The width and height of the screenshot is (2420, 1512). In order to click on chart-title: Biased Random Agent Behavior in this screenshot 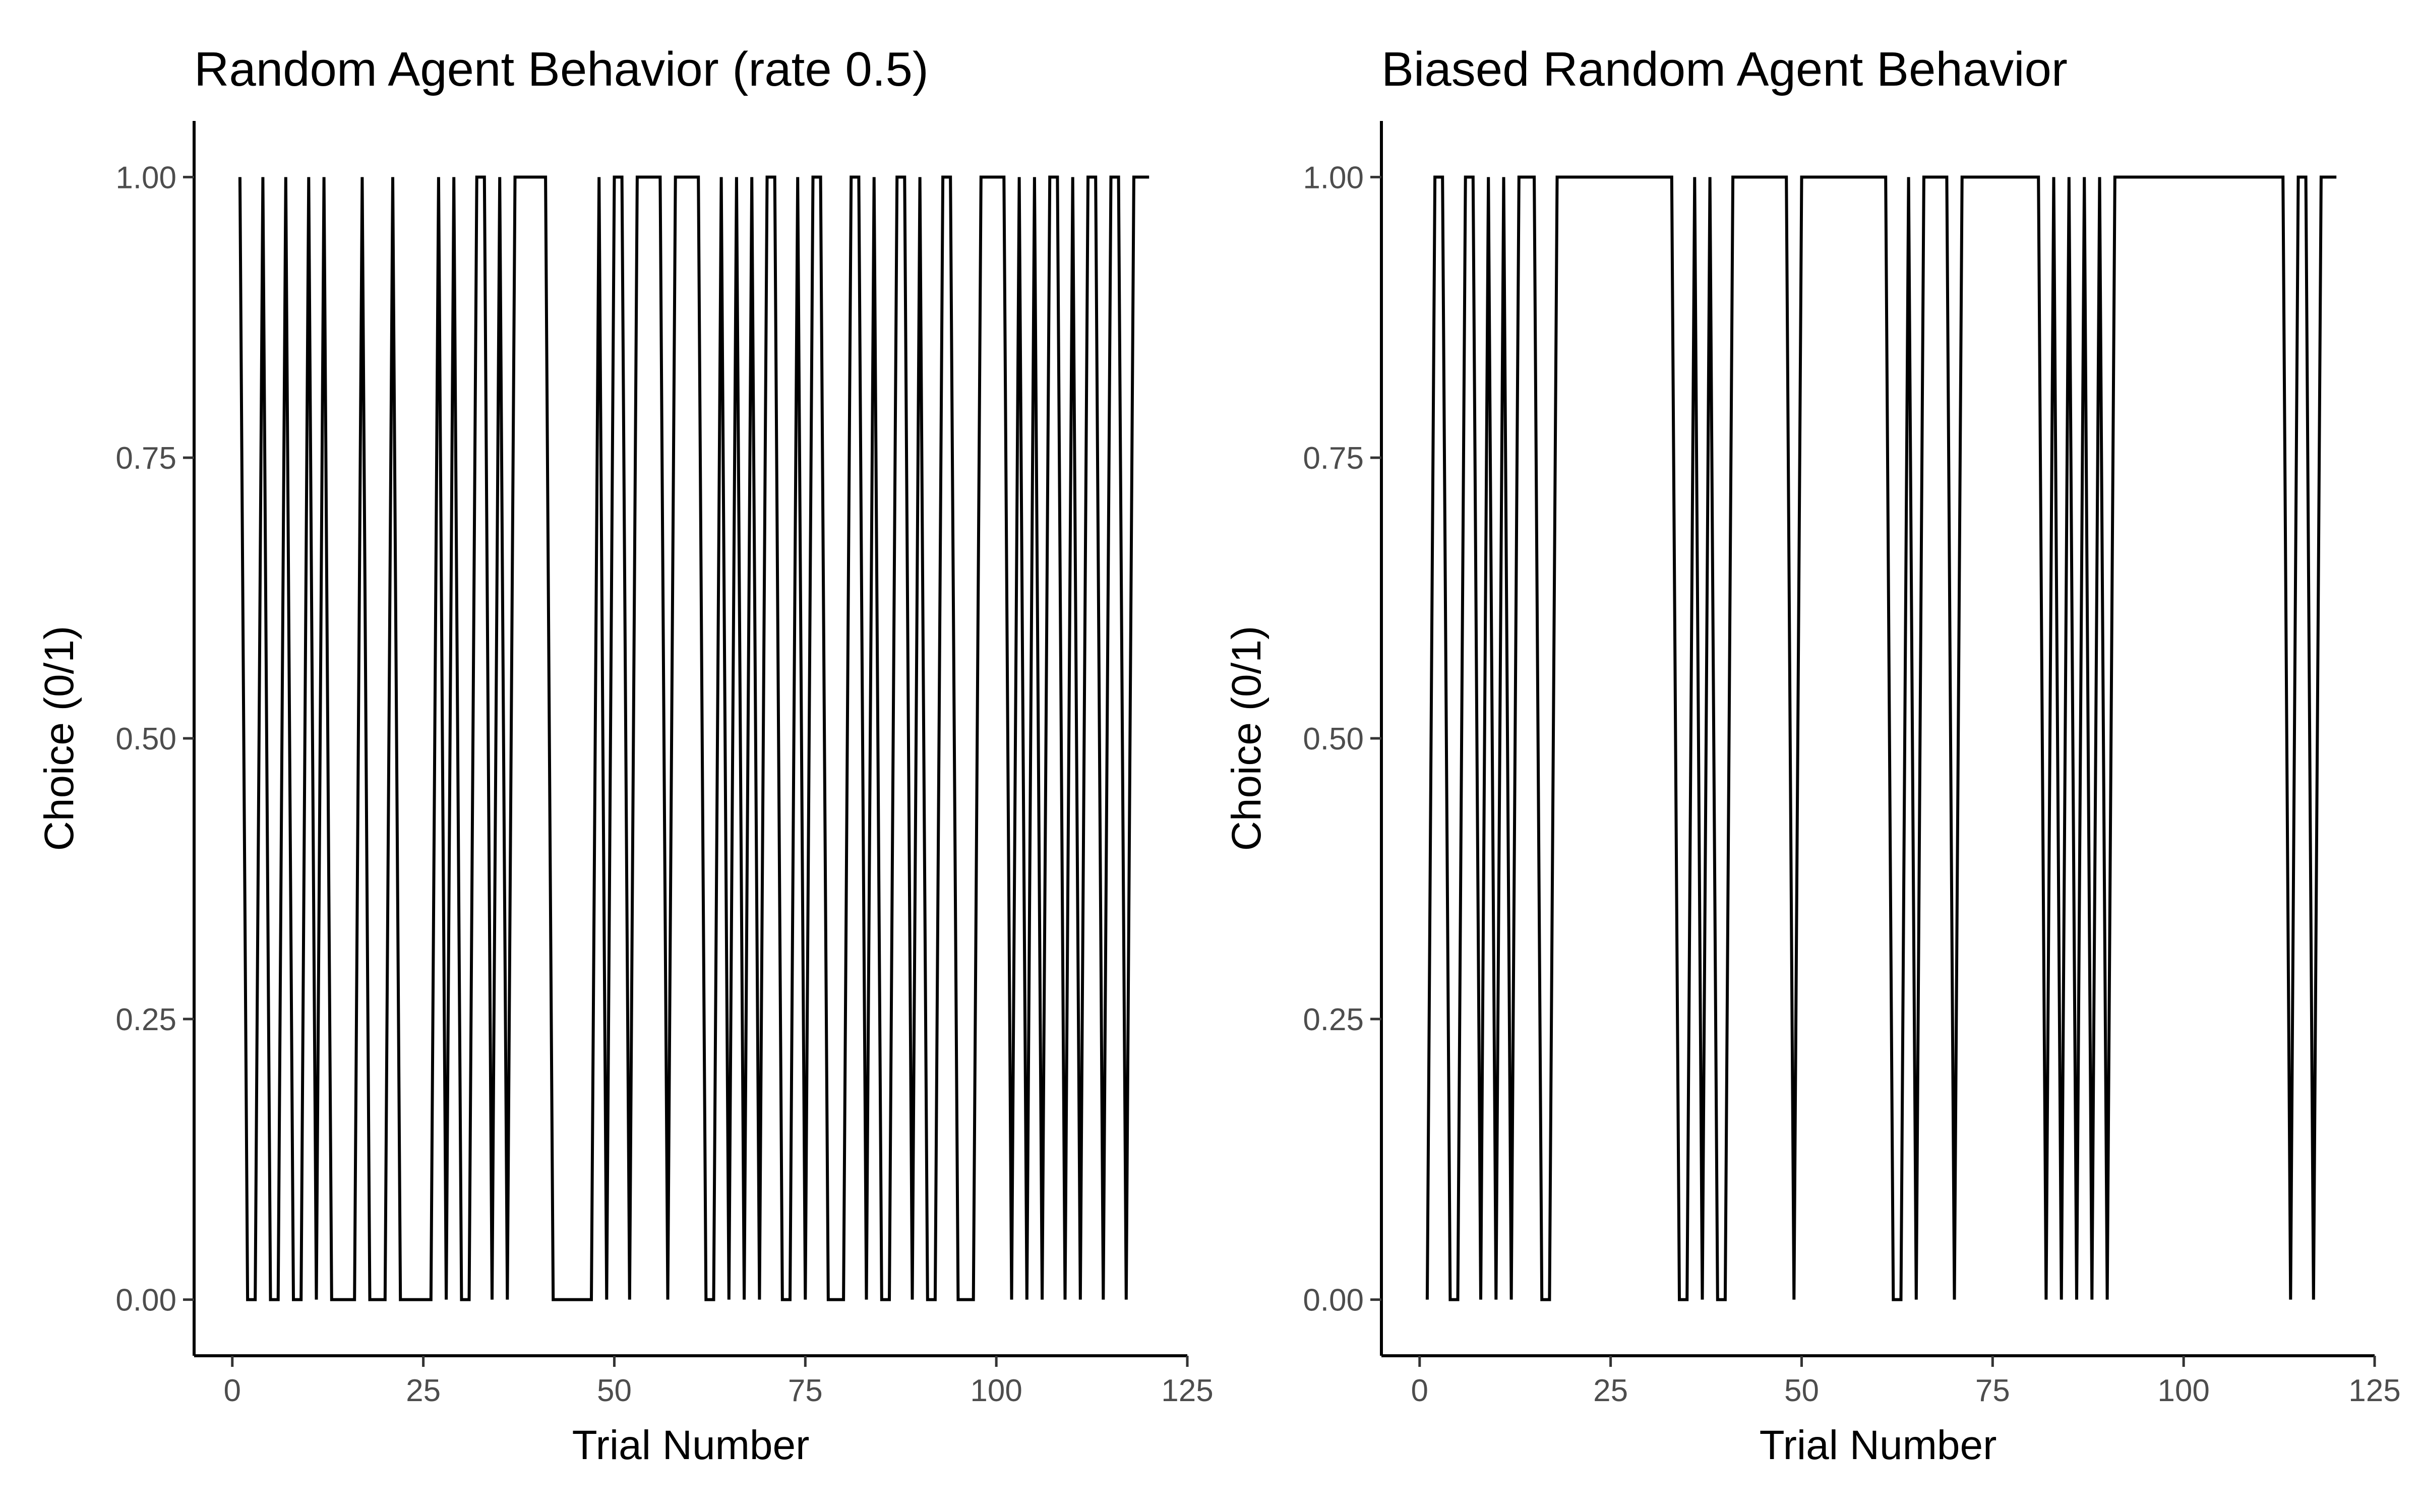, I will do `click(1724, 69)`.